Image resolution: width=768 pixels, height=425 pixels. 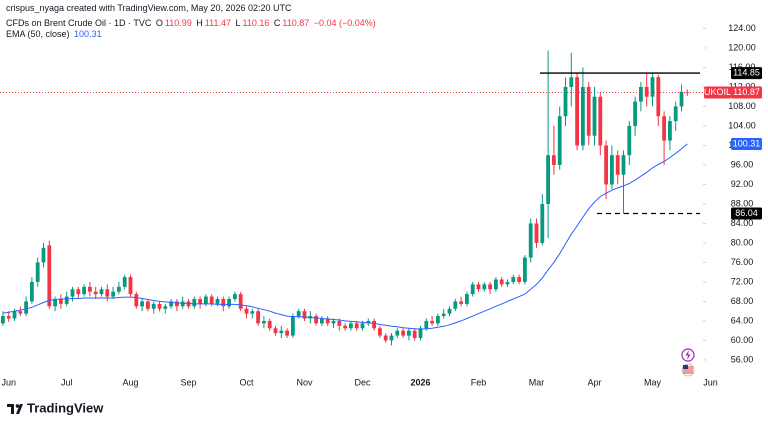 I want to click on price-tag-label: 110.87, so click(x=746, y=92).